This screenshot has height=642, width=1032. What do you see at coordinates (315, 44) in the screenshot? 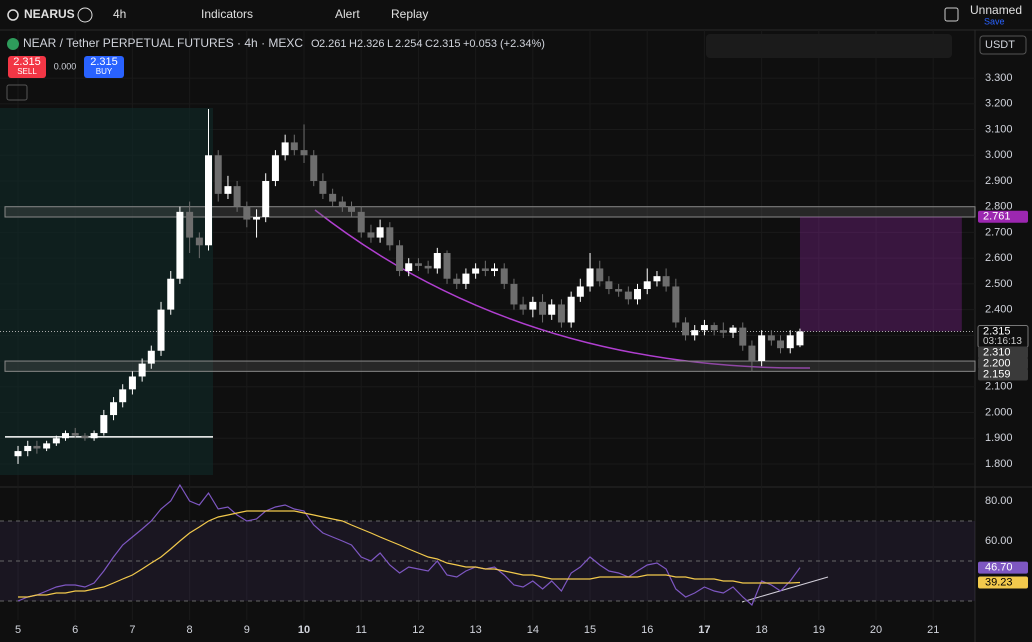
I see `legend-ohlc-label: O` at bounding box center [315, 44].